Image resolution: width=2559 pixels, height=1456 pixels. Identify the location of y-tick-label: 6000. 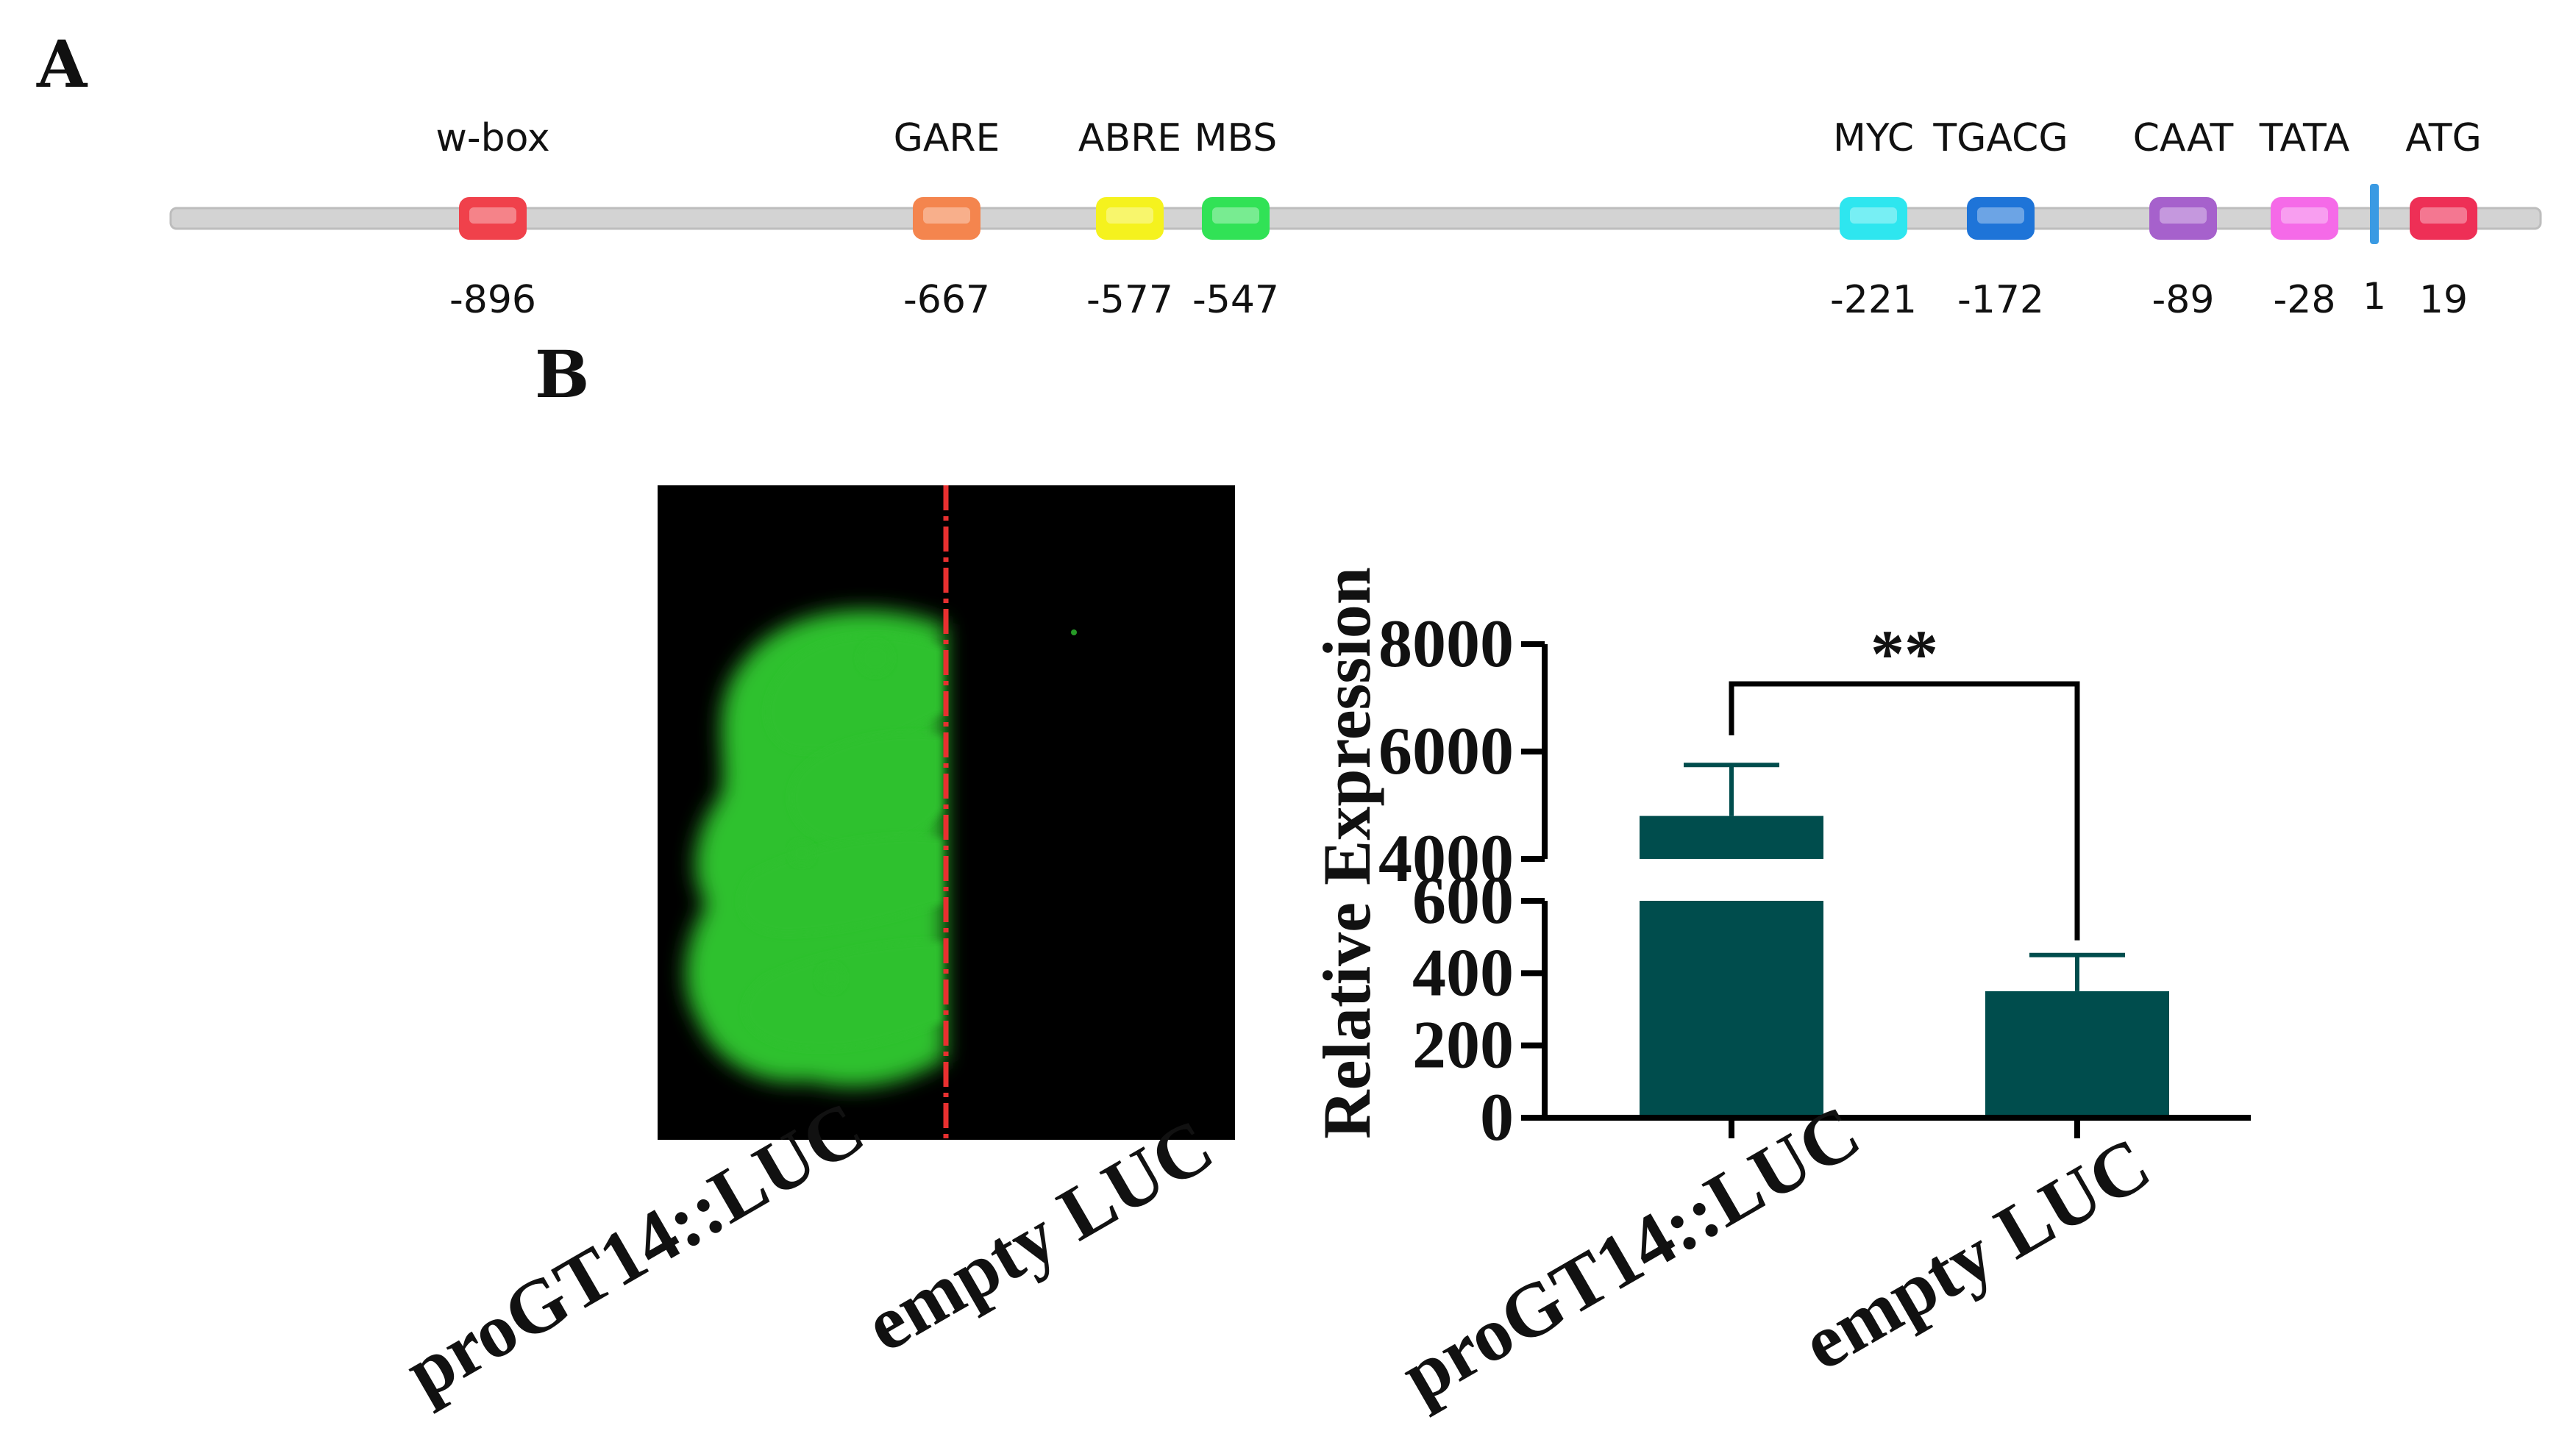
(1446, 750).